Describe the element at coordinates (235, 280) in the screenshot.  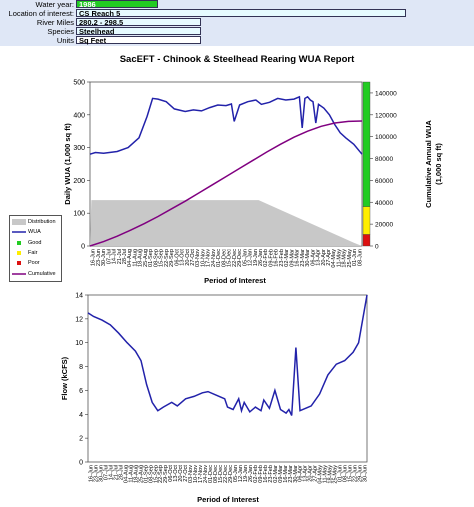
I see `x-axis-label: Period of Interest` at that location.